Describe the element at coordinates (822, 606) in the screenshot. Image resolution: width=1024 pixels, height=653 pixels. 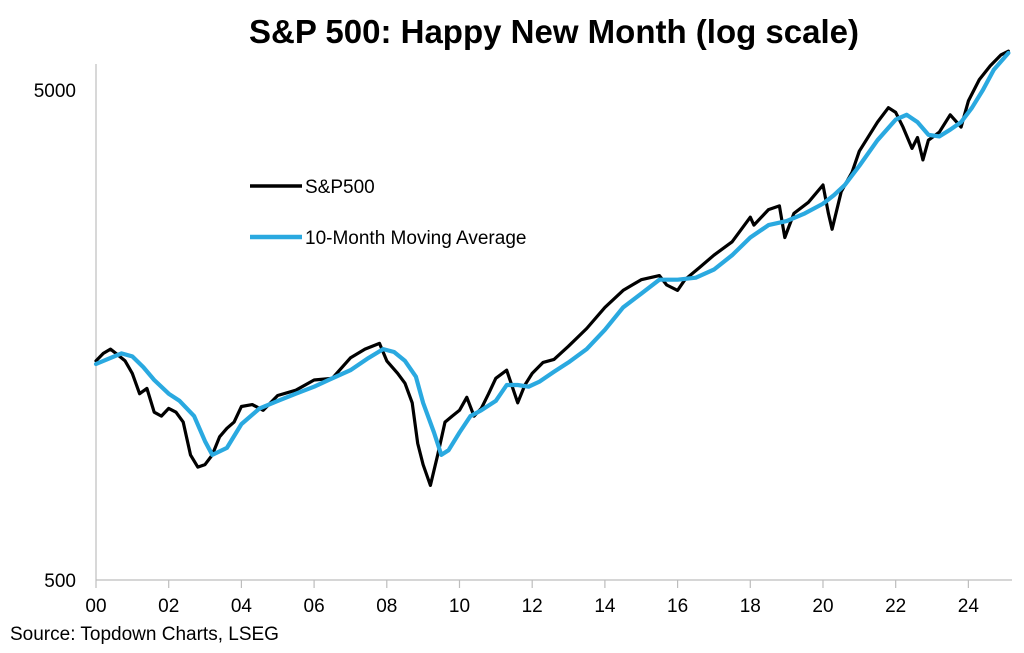
I see `x-tick-label-20: 20` at that location.